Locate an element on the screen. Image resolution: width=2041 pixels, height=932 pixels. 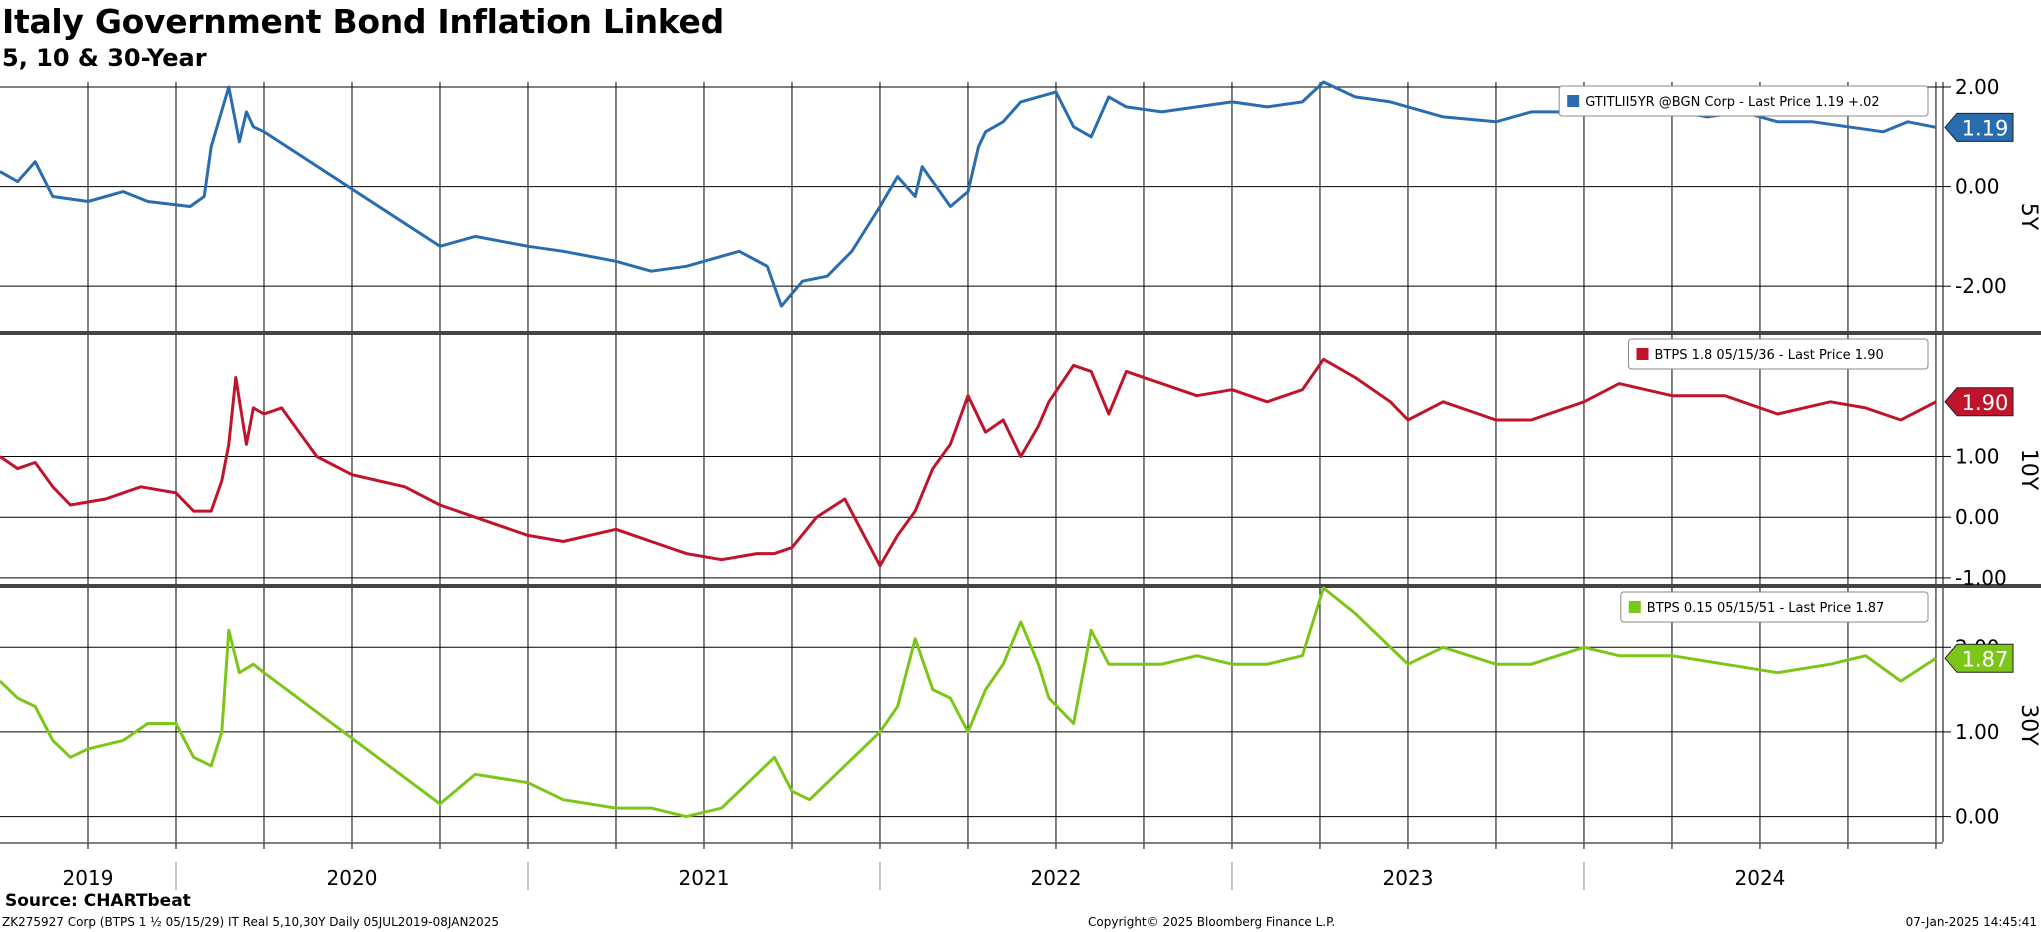
source-label: Source: CHARTbeat is located at coordinates (98, 901).